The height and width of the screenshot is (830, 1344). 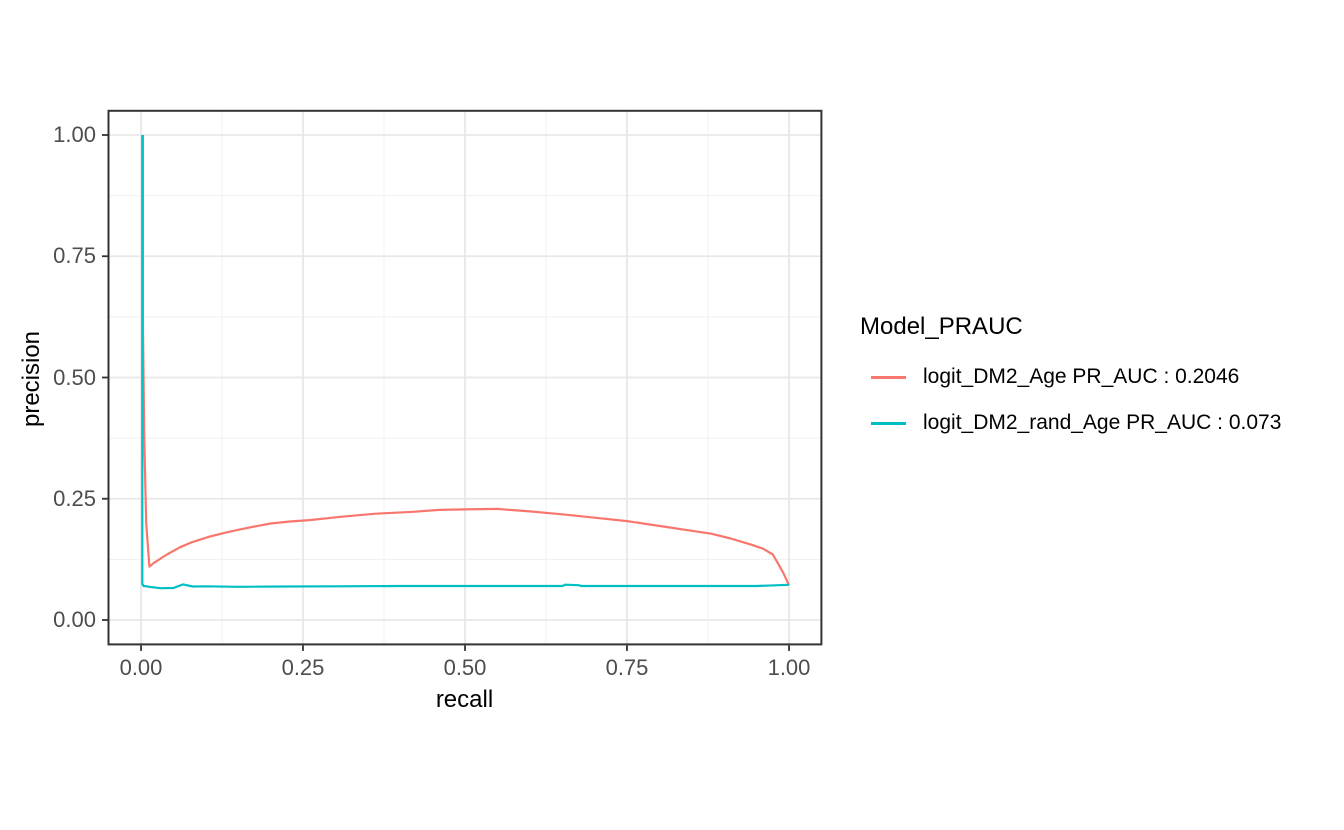 What do you see at coordinates (465, 667) in the screenshot?
I see `x-tick-label: 0.50` at bounding box center [465, 667].